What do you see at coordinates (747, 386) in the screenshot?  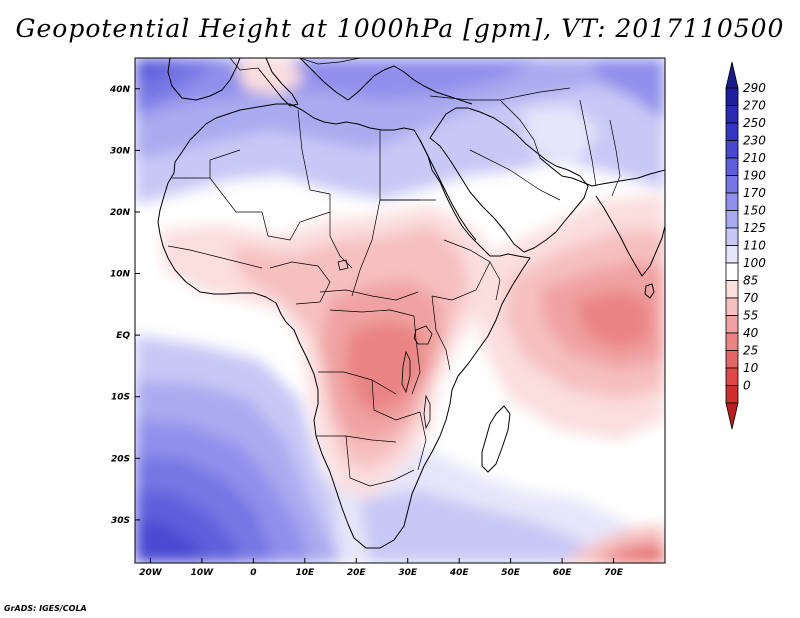 I see `colorbar-level-label: 0` at bounding box center [747, 386].